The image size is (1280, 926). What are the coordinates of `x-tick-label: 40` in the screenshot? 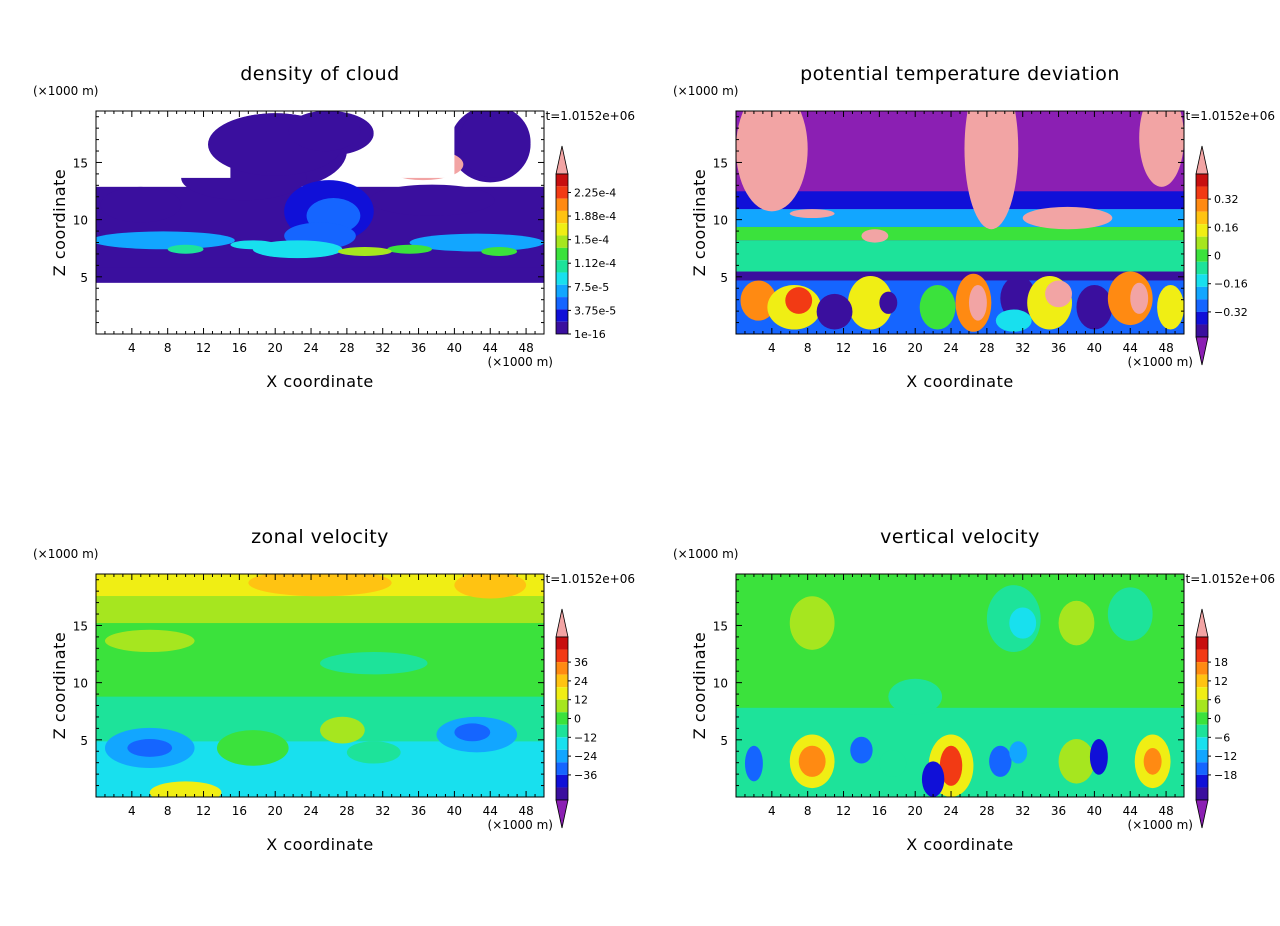 It's located at (1094, 811).